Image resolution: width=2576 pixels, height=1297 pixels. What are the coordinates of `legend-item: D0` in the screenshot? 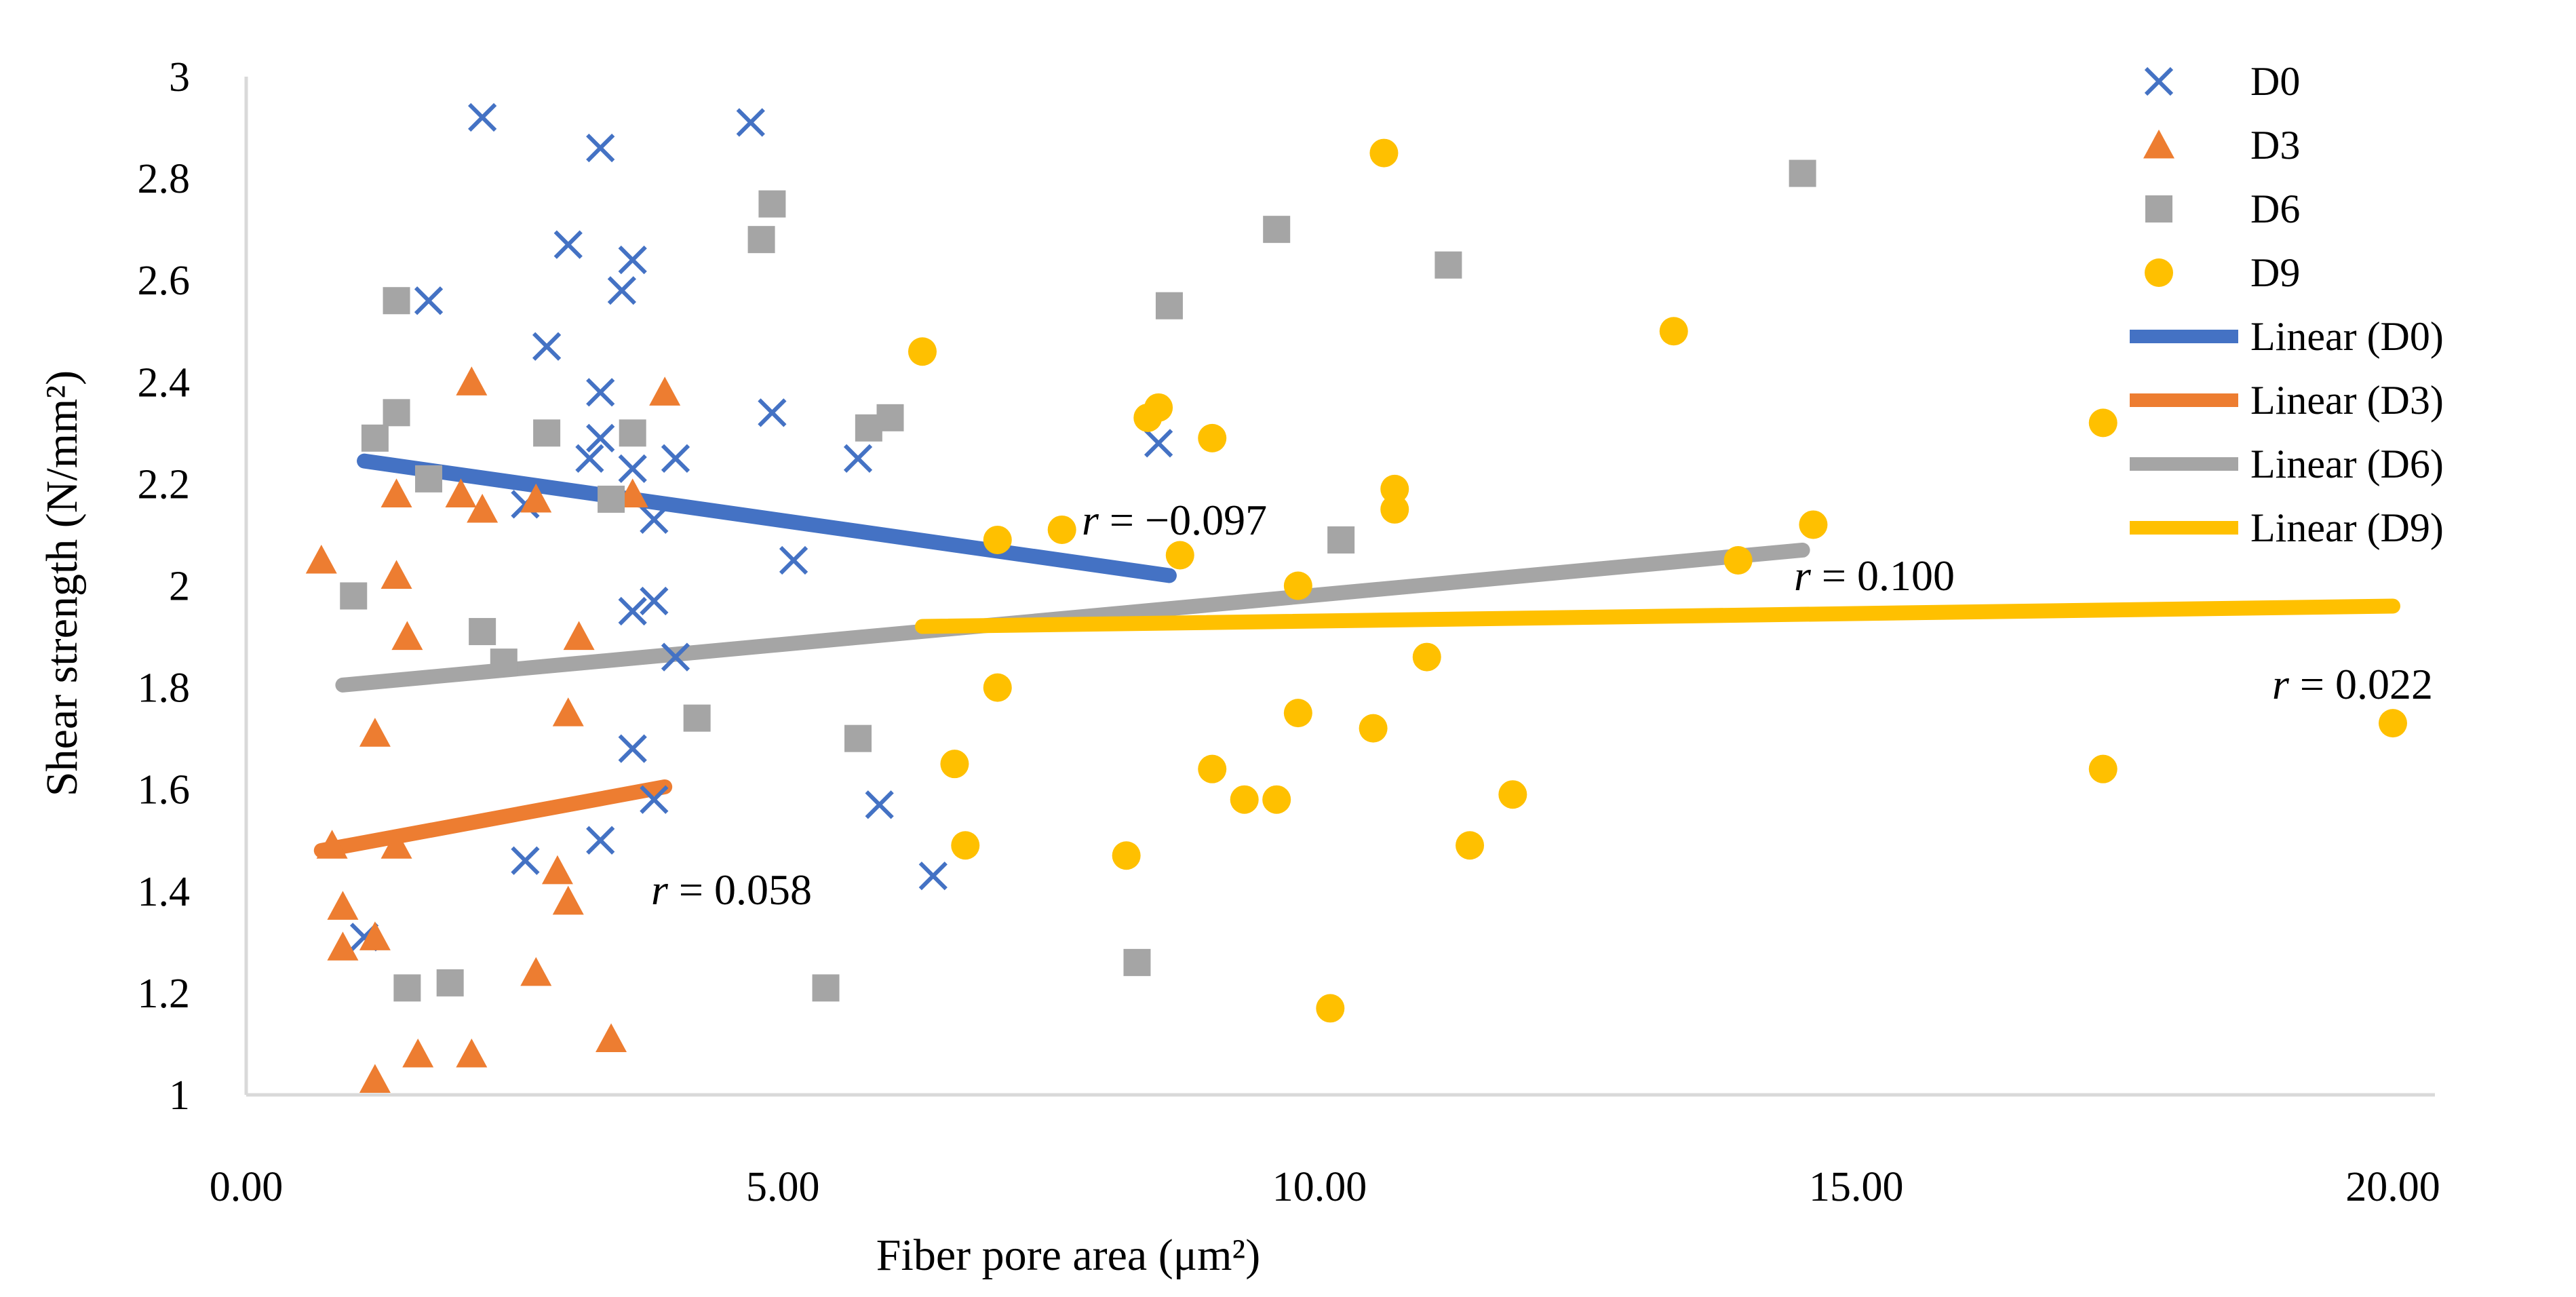 It's located at (2222, 81).